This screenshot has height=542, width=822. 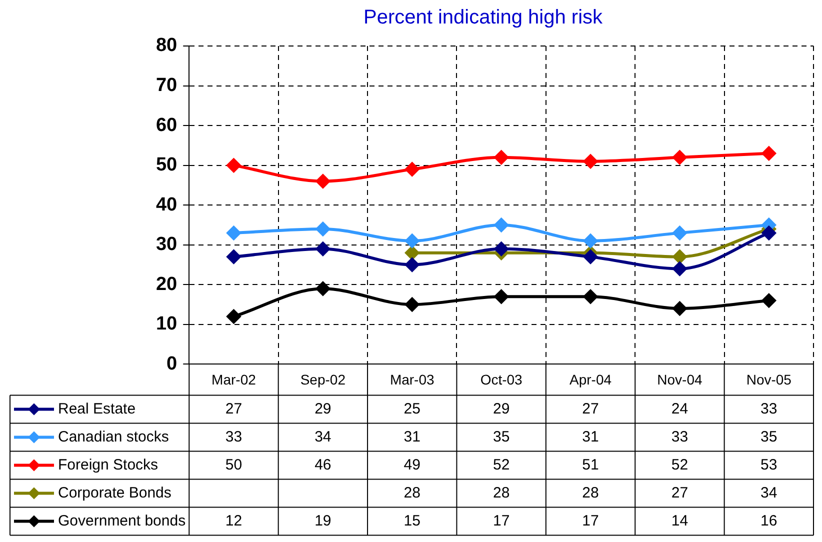 I want to click on legend-label: Real Estate, so click(x=97, y=409).